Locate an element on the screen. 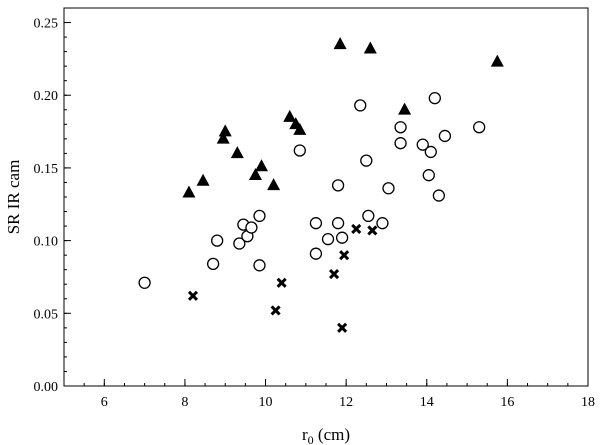 This screenshot has width=600, height=445. x-tick-label: 14 is located at coordinates (427, 402).